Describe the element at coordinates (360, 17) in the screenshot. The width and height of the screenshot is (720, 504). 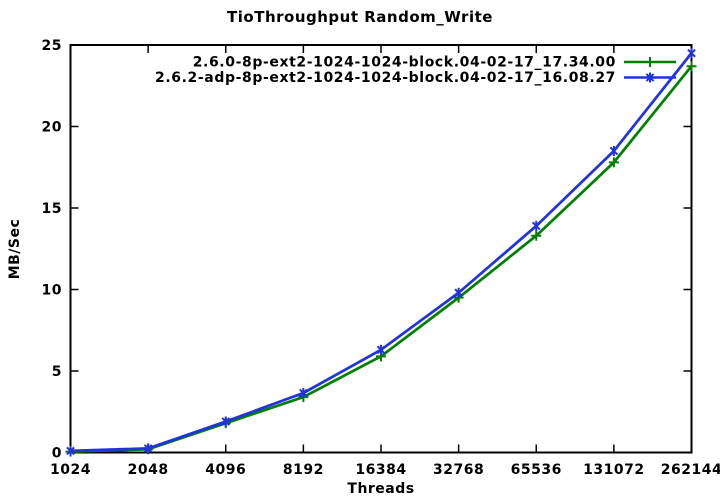
I see `chart-title: TioThroughput Random_Write` at that location.